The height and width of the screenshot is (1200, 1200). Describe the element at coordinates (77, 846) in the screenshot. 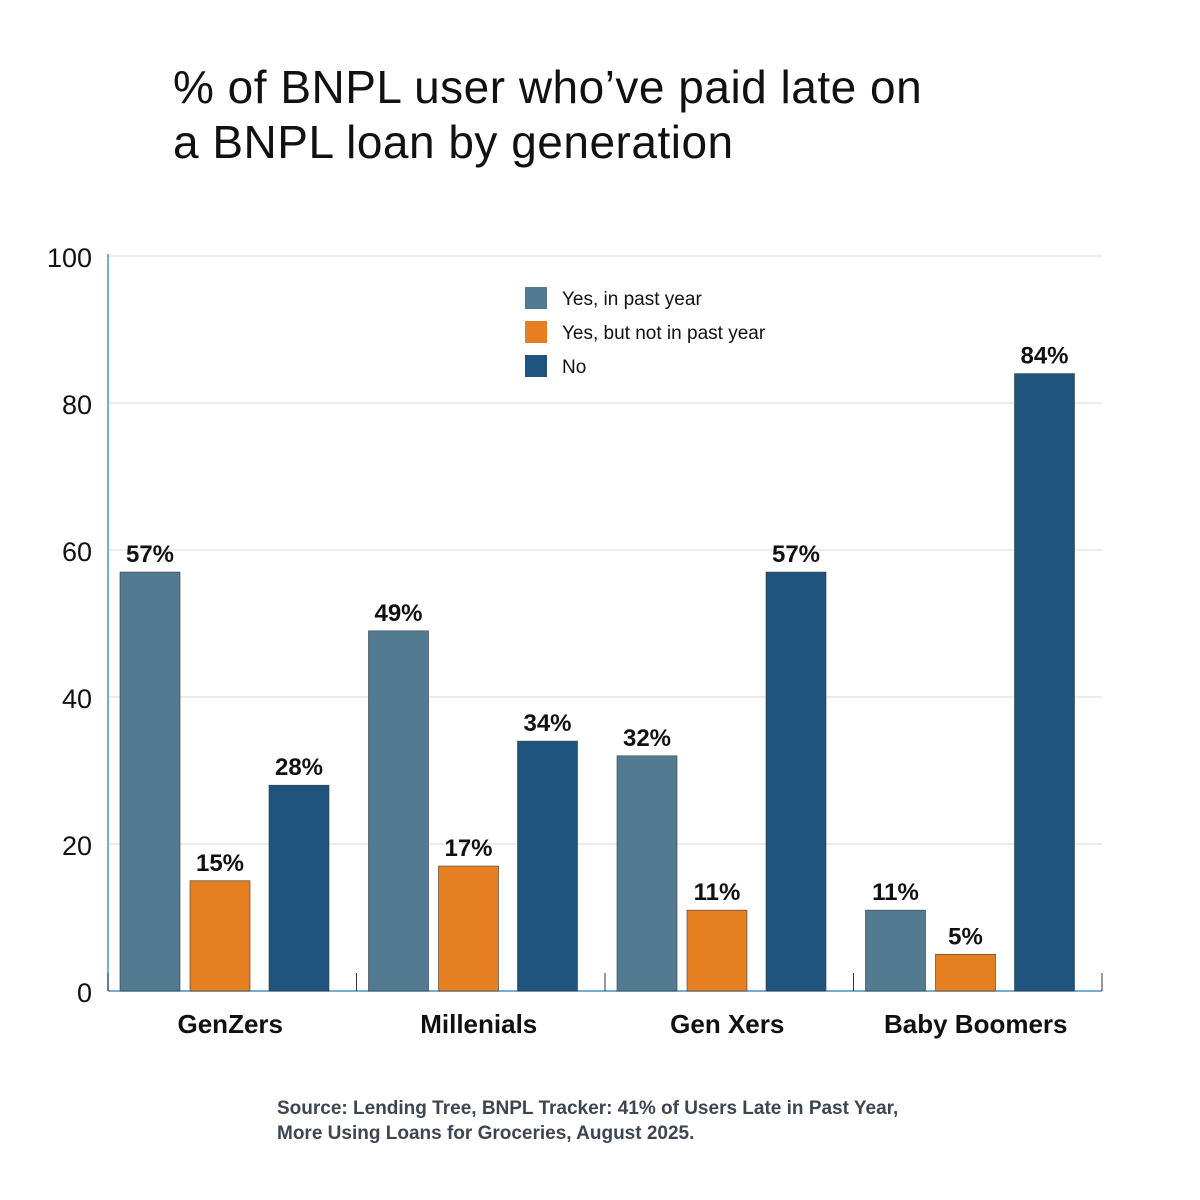

I see `y-tick-label: 20` at that location.